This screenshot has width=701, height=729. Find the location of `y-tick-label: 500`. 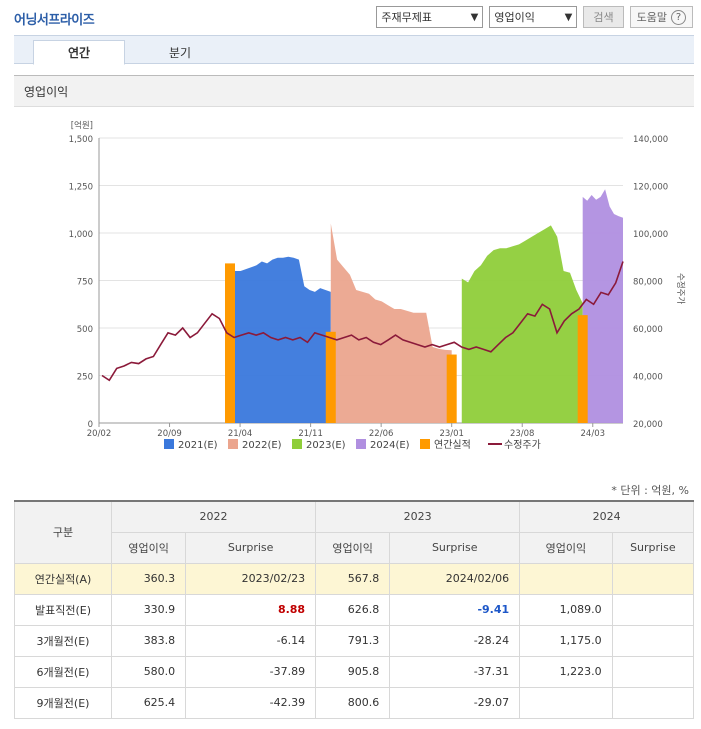

y-tick-label: 500 is located at coordinates (85, 330).